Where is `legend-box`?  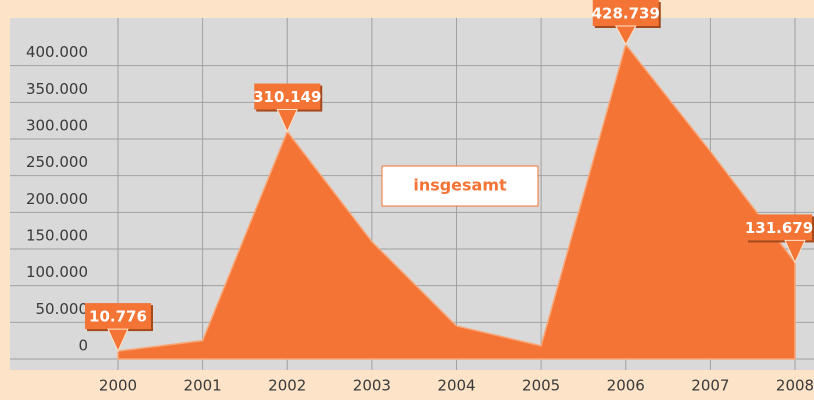 legend-box is located at coordinates (460, 186).